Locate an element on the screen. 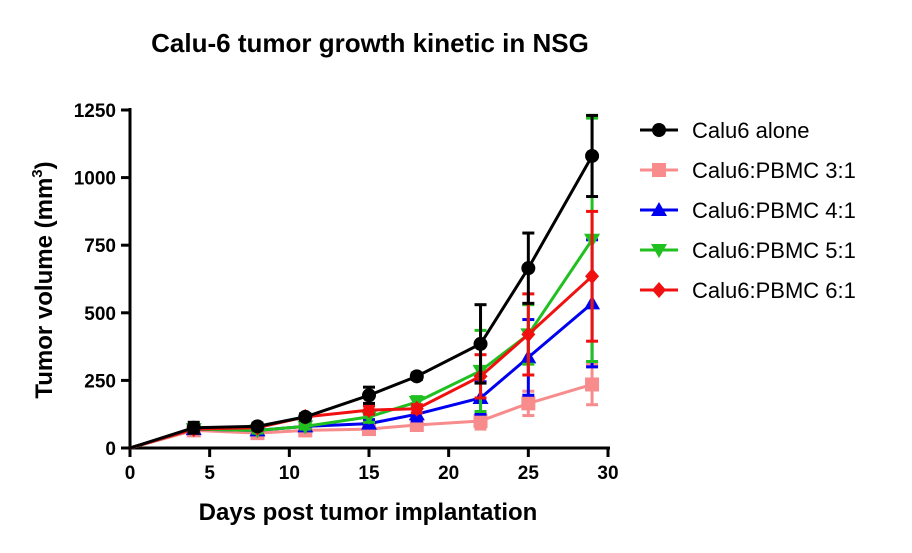 This screenshot has height=553, width=912. x-tick-label: 20 is located at coordinates (448, 473).